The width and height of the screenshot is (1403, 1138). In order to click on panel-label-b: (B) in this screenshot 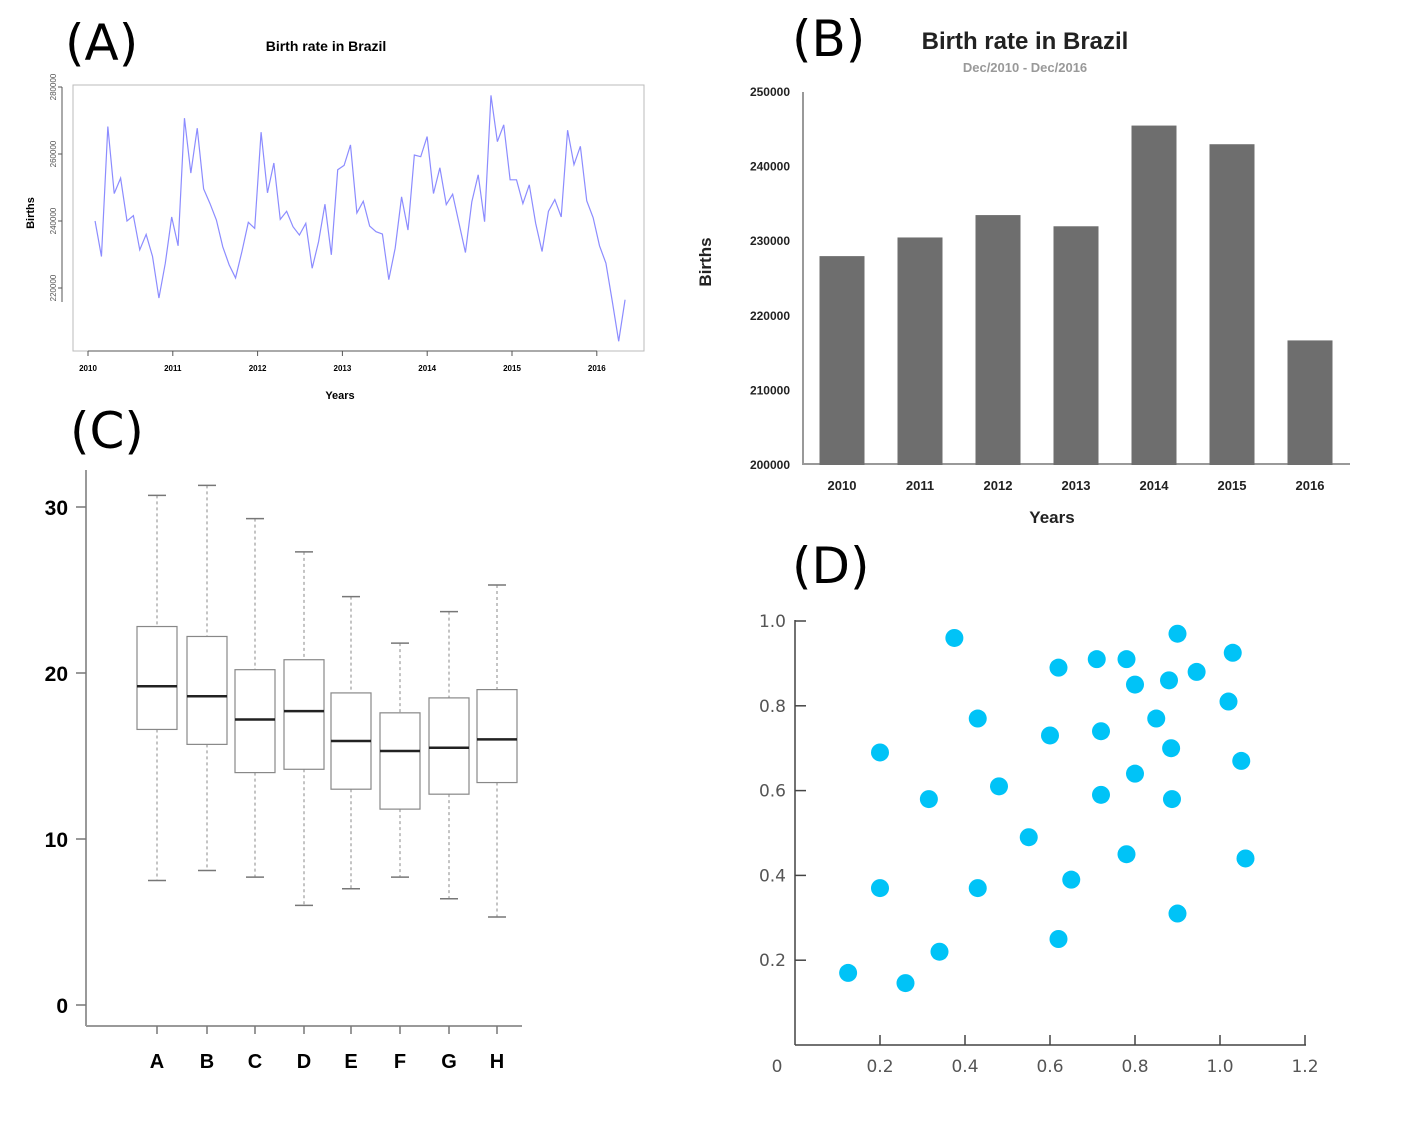, I will do `click(828, 39)`.